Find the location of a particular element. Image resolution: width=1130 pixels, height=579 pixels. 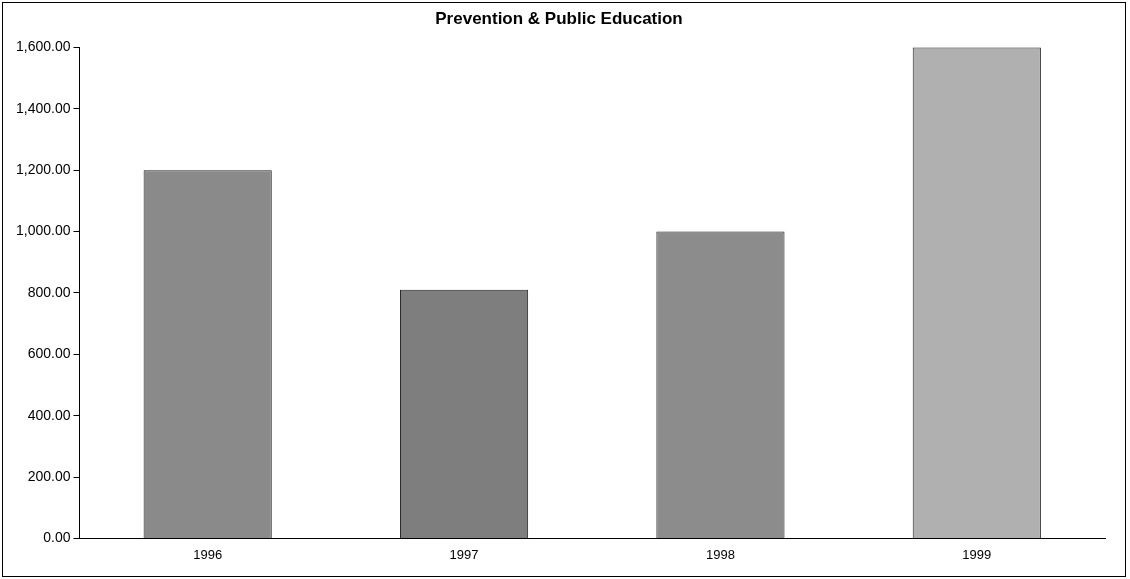

y-tick-label: 1,200.00 is located at coordinates (43, 169).